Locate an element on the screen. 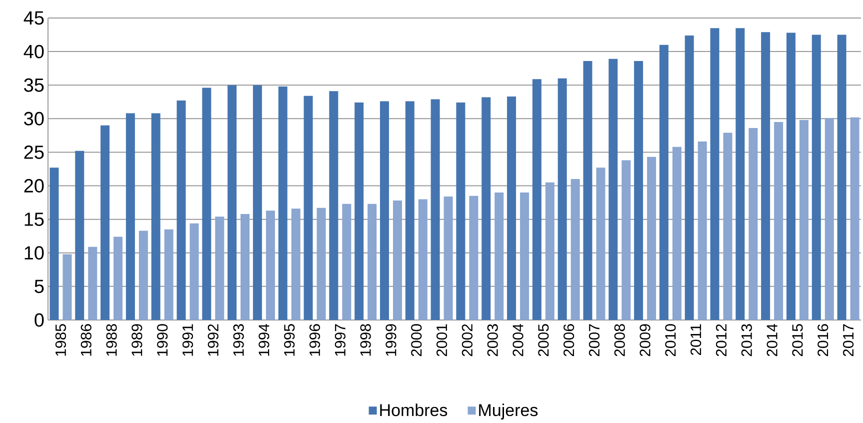 This screenshot has width=863, height=423. x-tick-label: 1991 is located at coordinates (188, 340).